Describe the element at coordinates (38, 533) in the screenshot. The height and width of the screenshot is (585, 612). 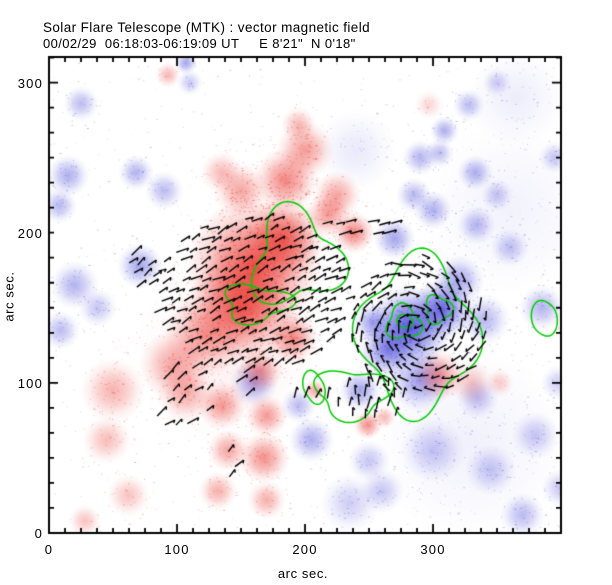
I see `y-tick-label: 0` at that location.